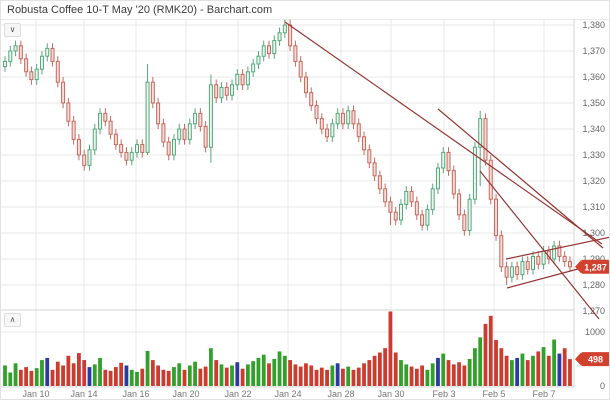  Describe the element at coordinates (593, 181) in the screenshot. I see `price-tick-label: 1,320` at that location.